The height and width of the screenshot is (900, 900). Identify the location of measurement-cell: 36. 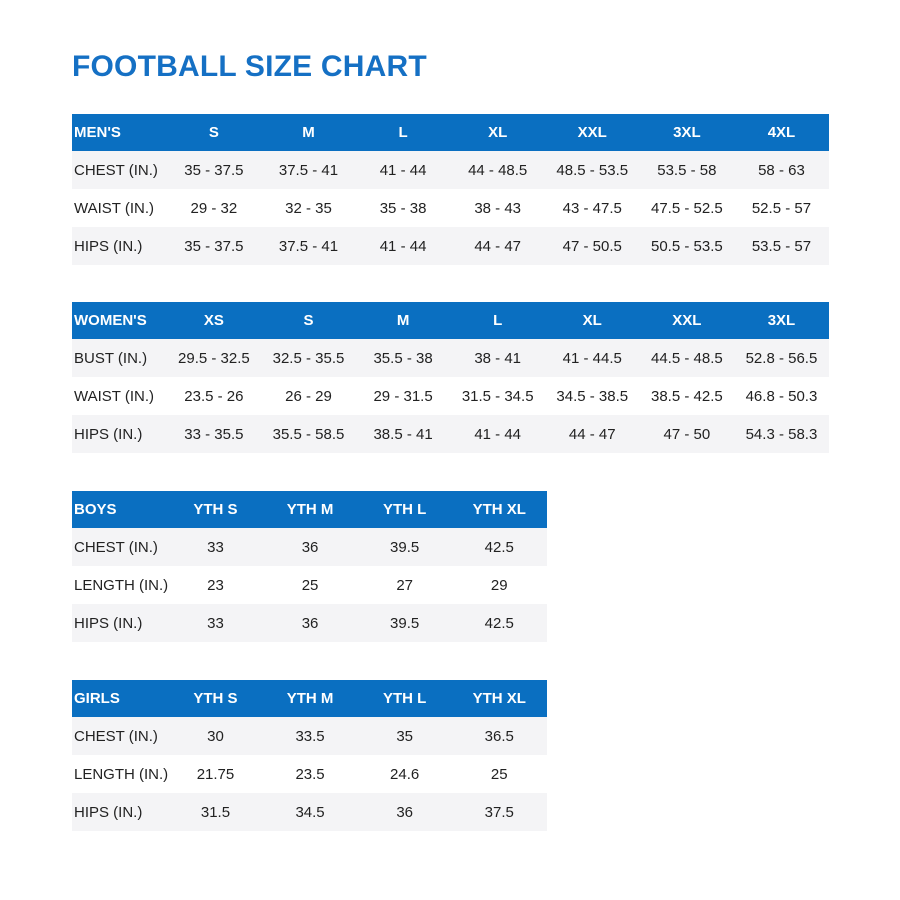
(310, 547).